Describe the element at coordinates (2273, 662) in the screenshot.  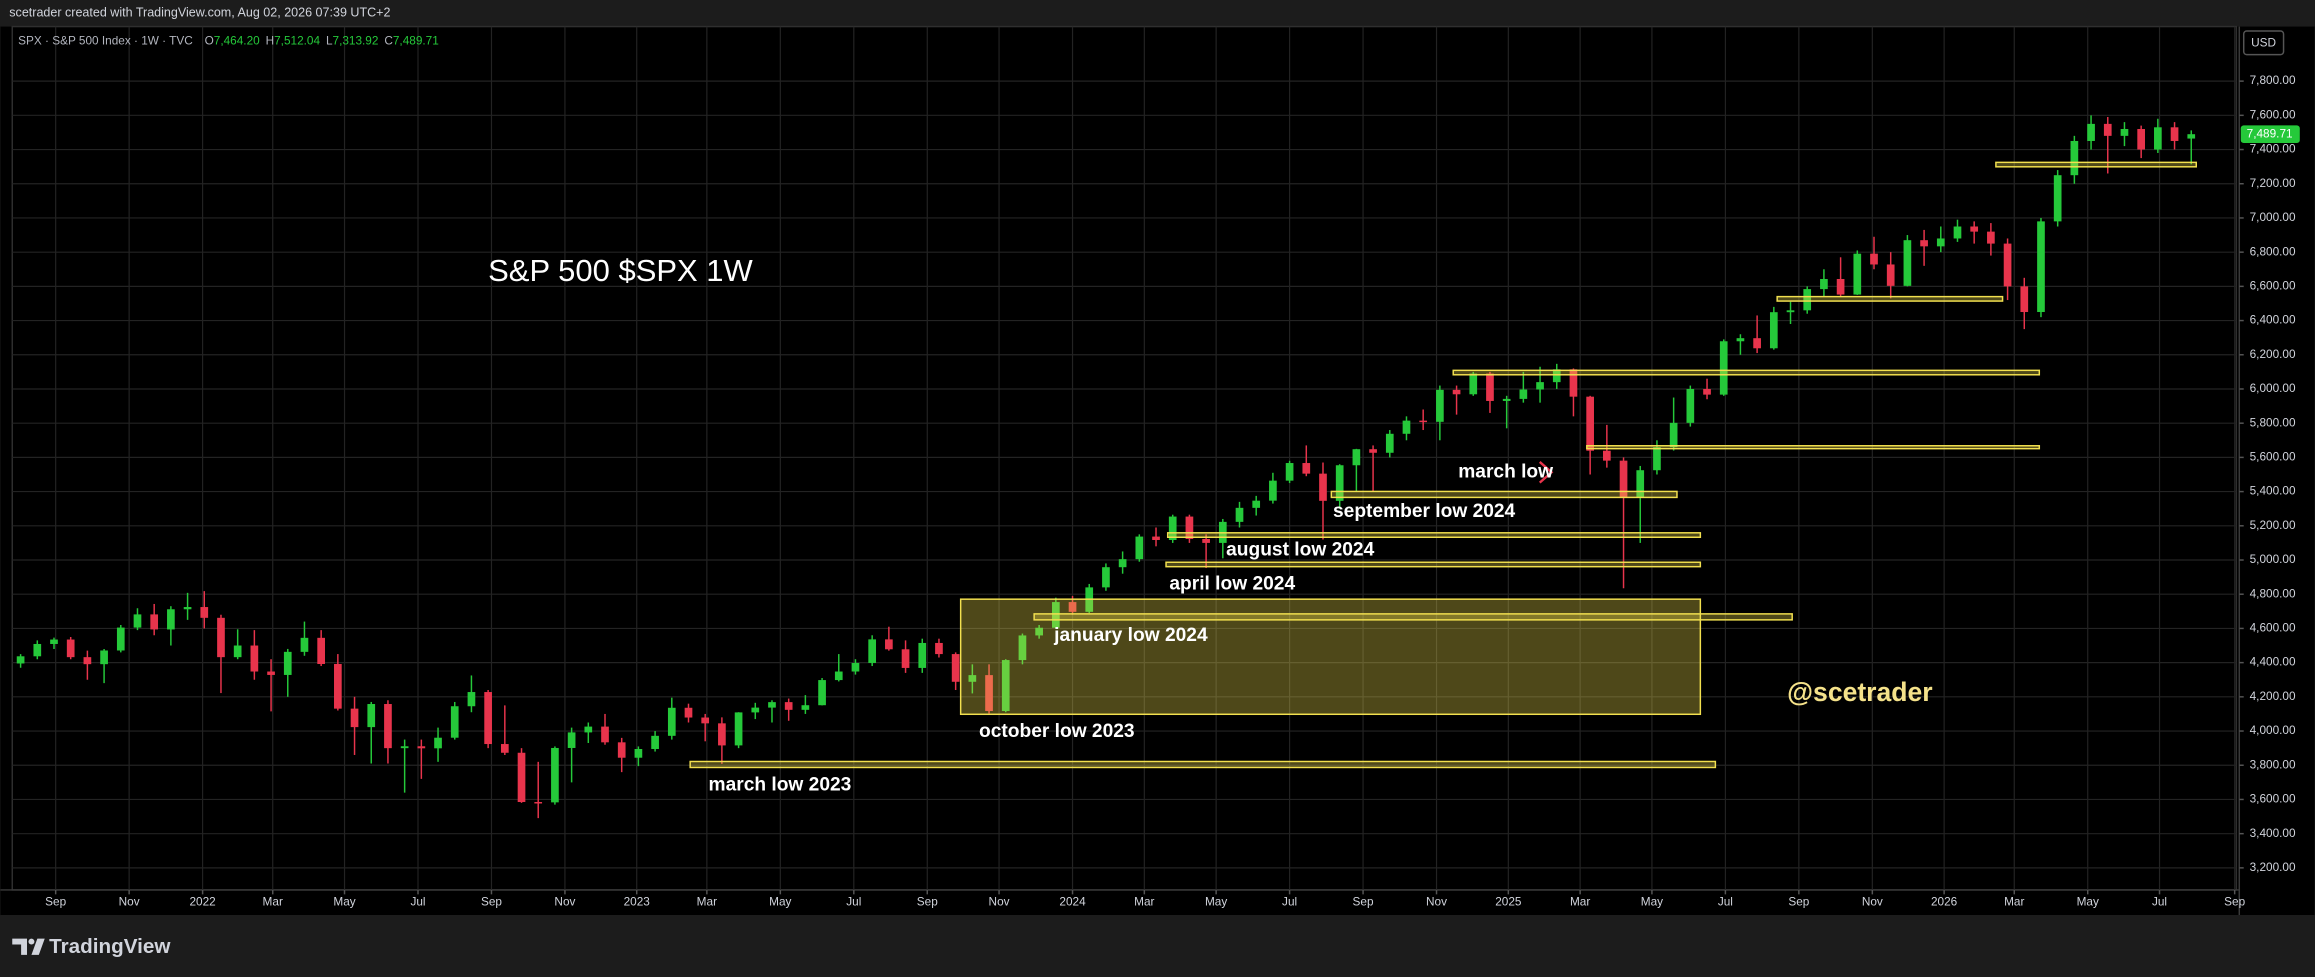
I see `y-tick-label: 4,400.00` at that location.